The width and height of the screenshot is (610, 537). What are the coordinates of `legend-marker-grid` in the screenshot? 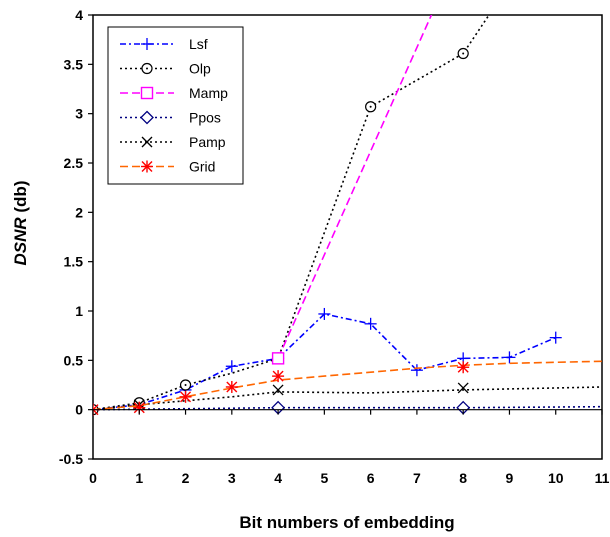 It's located at (147, 166).